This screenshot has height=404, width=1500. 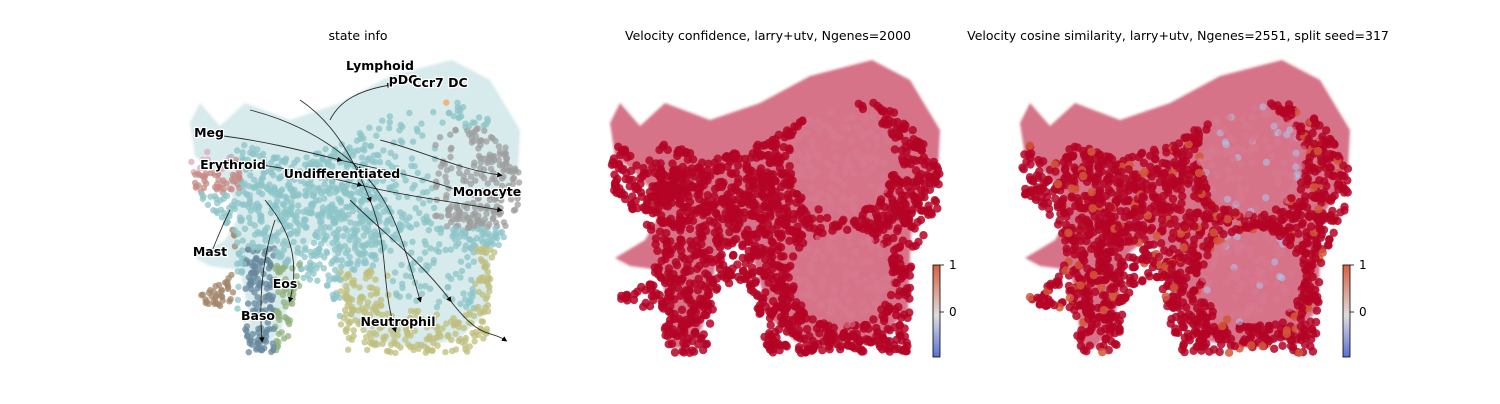 What do you see at coordinates (936, 311) in the screenshot?
I see `colorbar-2-gradient` at bounding box center [936, 311].